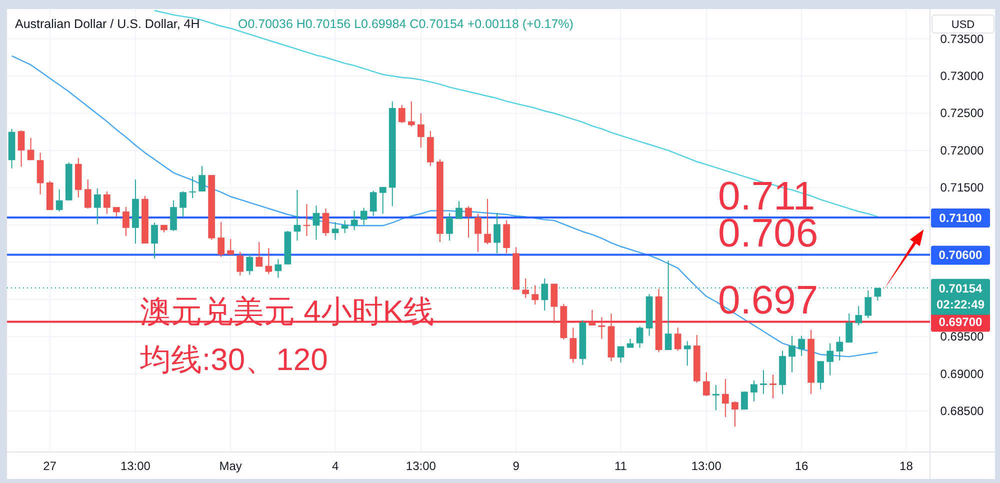  What do you see at coordinates (107, 24) in the screenshot?
I see `text: Australian Dollar / U.S. Dollar, 4H` at bounding box center [107, 24].